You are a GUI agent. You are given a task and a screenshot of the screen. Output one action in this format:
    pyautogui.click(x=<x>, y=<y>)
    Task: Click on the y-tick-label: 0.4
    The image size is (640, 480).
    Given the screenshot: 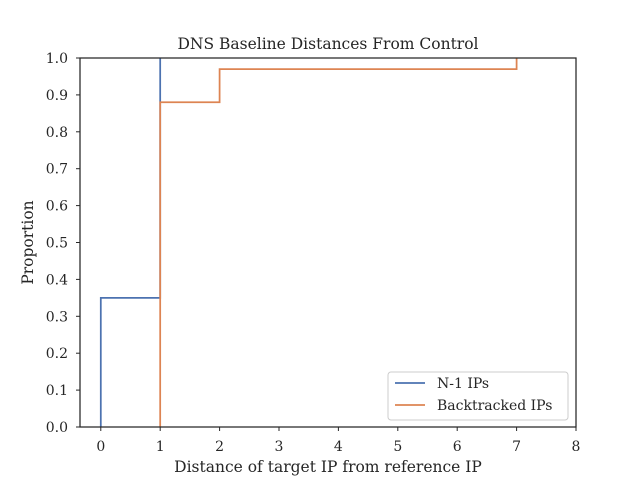 What is the action you would take?
    pyautogui.click(x=57, y=280)
    